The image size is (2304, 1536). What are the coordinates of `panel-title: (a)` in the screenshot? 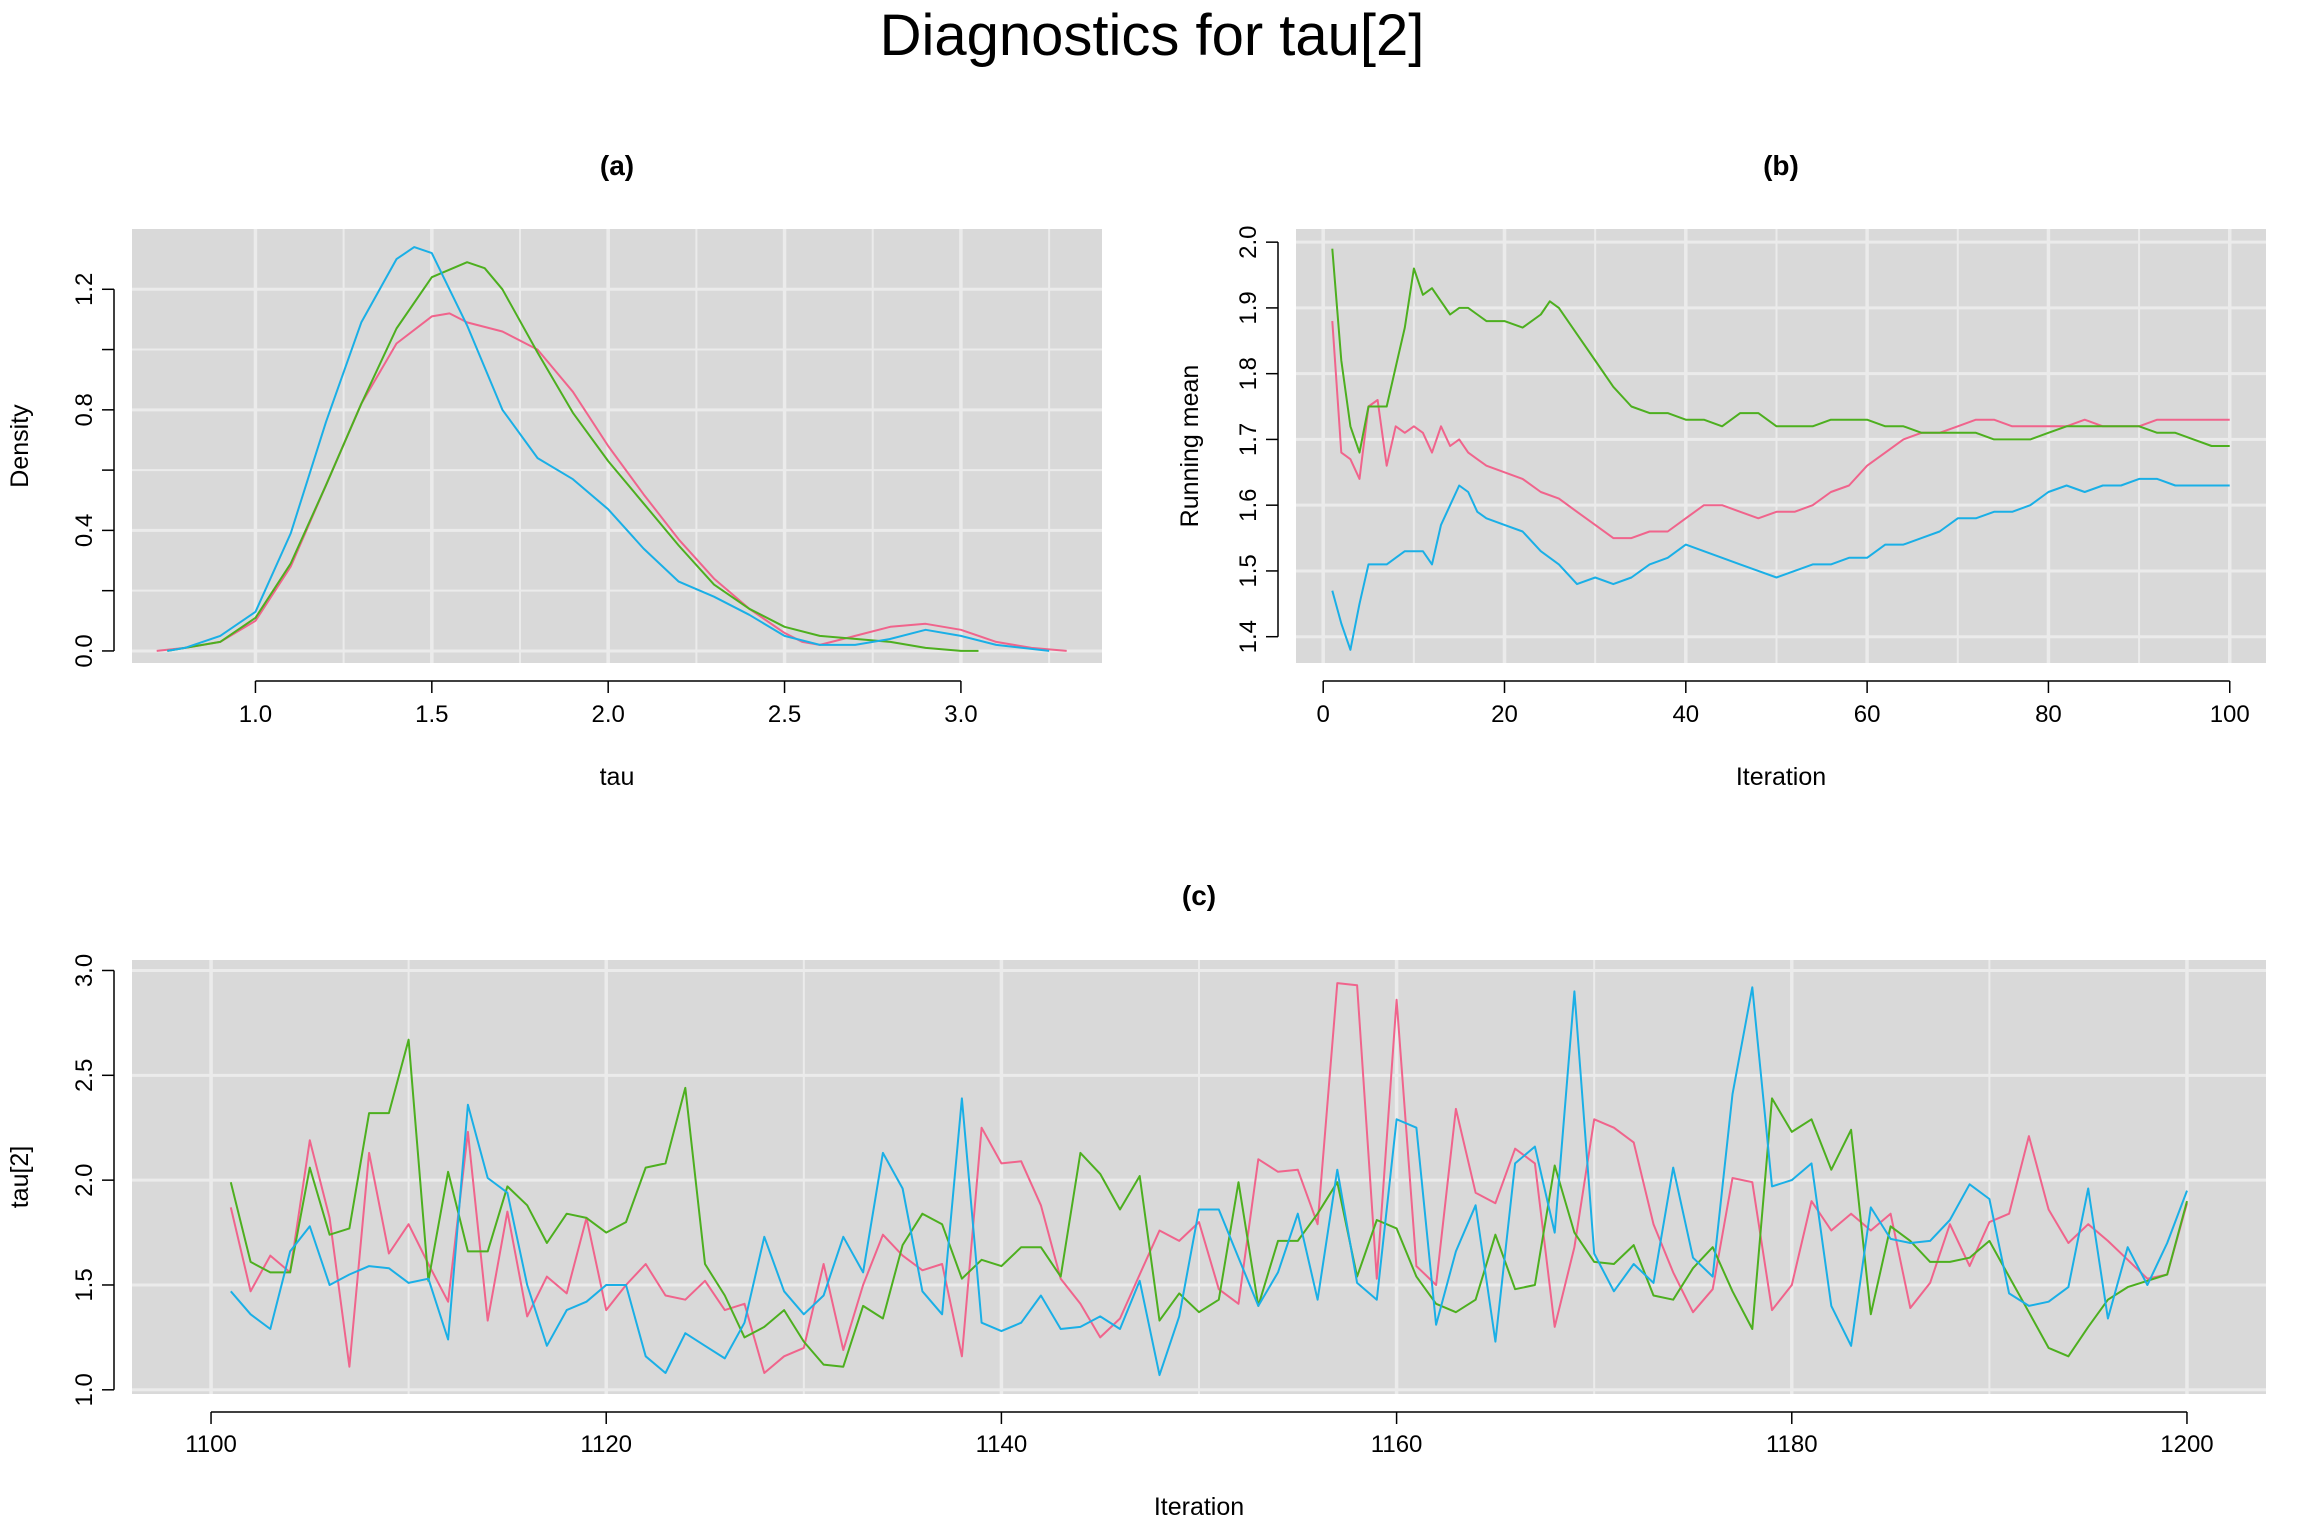 It's located at (617, 165).